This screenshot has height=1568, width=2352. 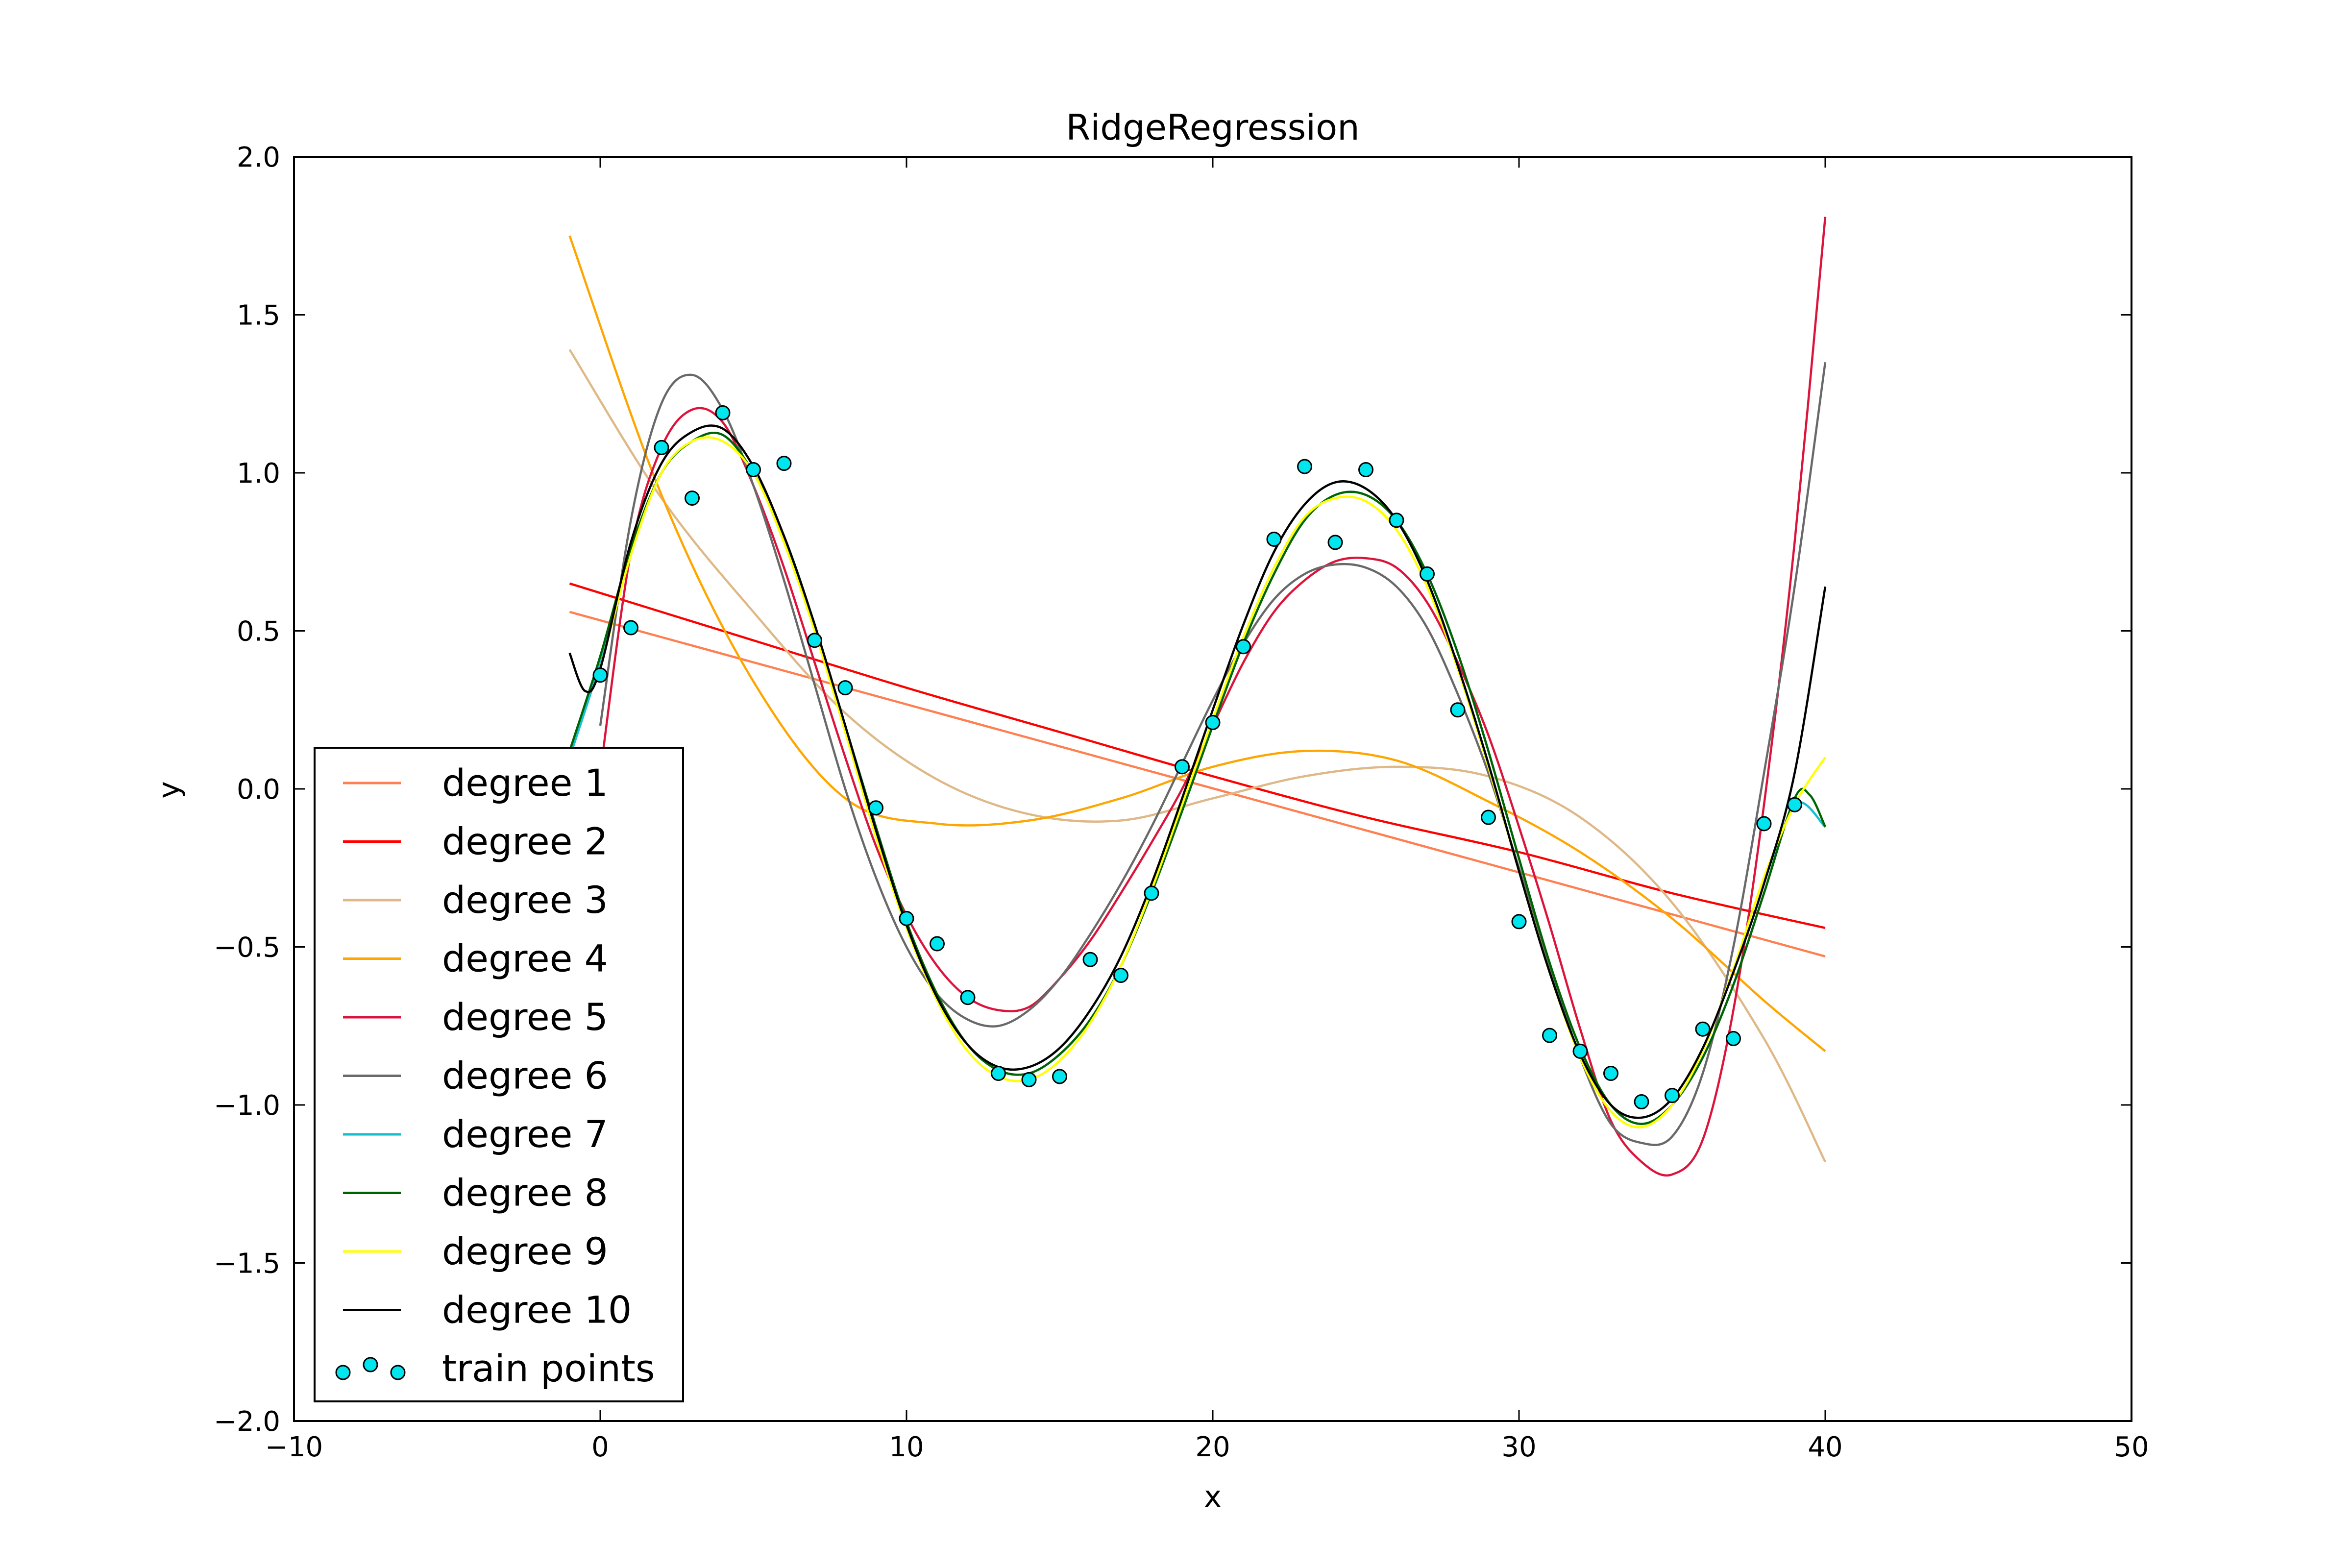 What do you see at coordinates (525, 1076) in the screenshot?
I see `legend-label: degree 6` at bounding box center [525, 1076].